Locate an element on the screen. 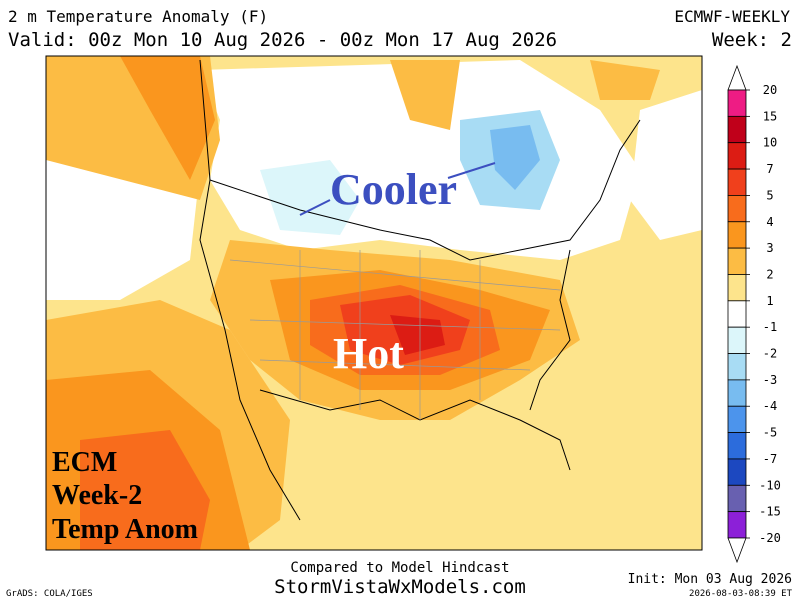 This screenshot has width=800, height=600. colorbar-label: 10 is located at coordinates (770, 143).